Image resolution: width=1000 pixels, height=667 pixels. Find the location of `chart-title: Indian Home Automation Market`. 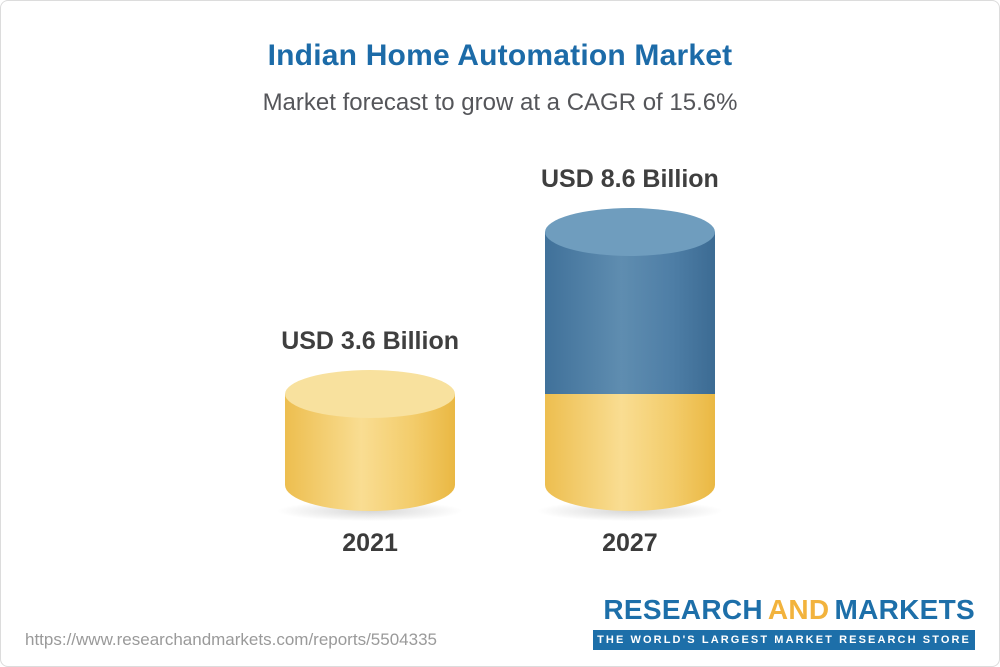

chart-title: Indian Home Automation Market is located at coordinates (500, 55).